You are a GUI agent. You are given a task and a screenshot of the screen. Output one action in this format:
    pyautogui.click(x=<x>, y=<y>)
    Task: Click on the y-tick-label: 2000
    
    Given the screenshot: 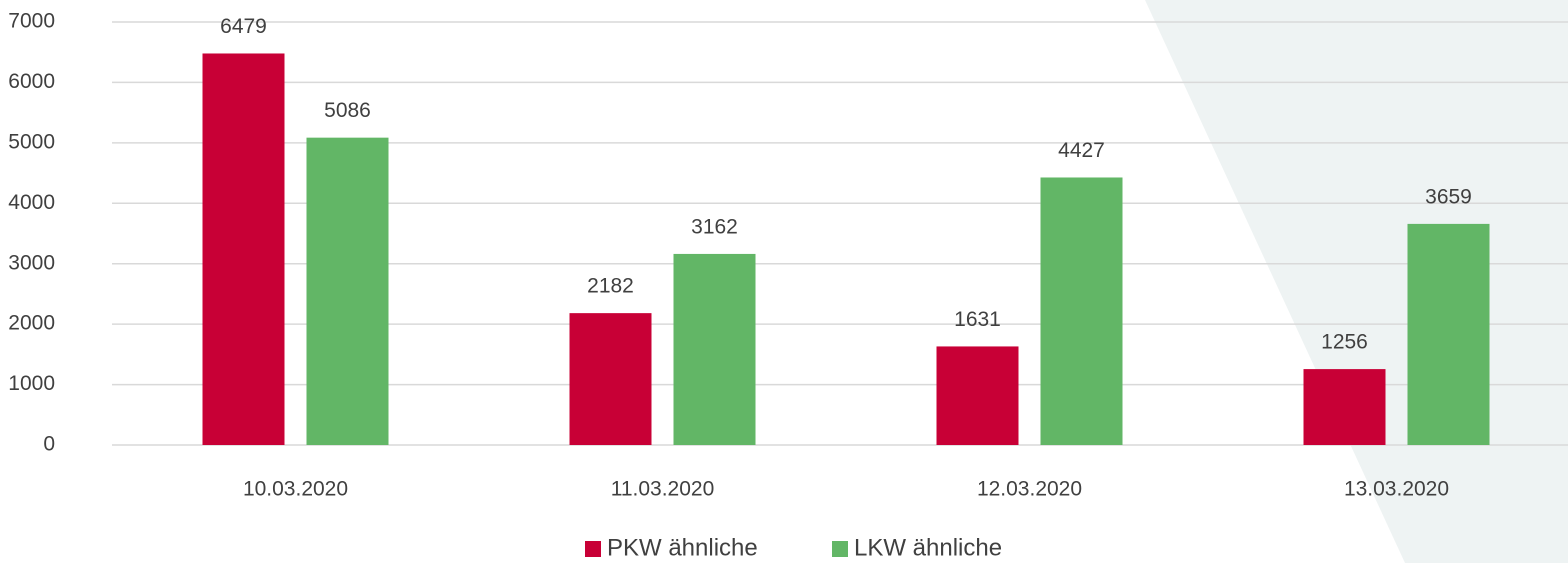 What is the action you would take?
    pyautogui.click(x=31, y=323)
    